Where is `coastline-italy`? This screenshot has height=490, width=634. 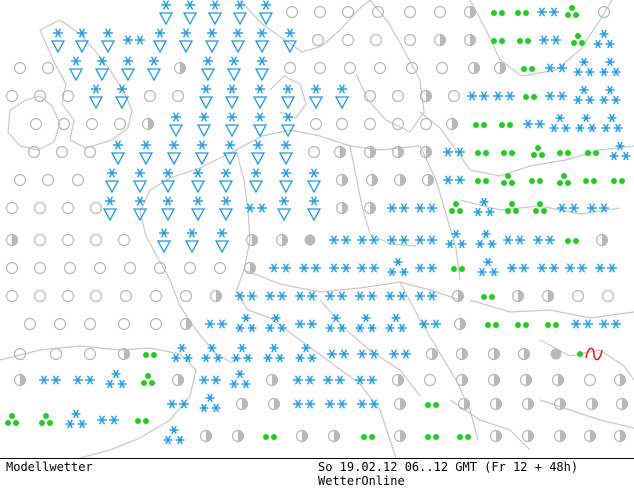 coastline-italy is located at coordinates (333, 388).